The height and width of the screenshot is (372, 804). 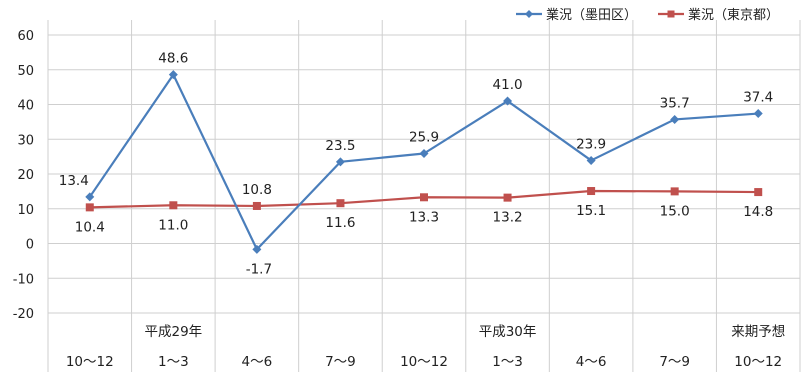 I want to click on data-label: 41.0, so click(x=508, y=85).